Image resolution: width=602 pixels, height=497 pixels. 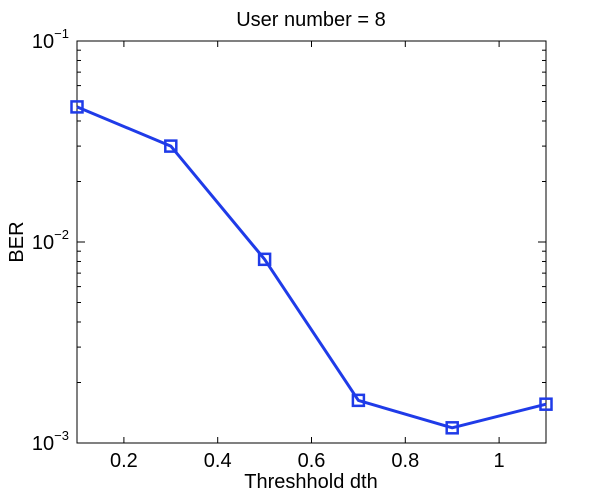 What do you see at coordinates (311, 20) in the screenshot?
I see `chart-title: User number = 8` at bounding box center [311, 20].